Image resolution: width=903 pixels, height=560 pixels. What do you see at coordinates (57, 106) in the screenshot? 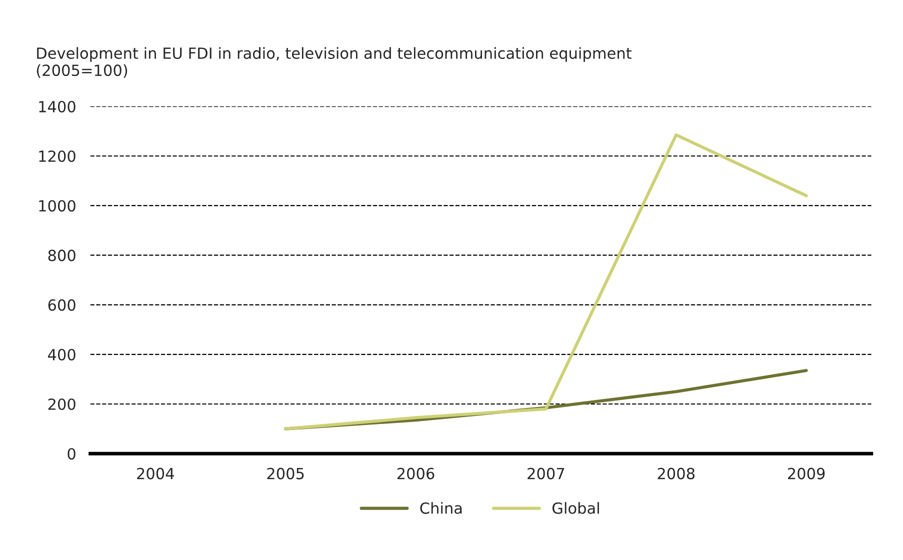
I see `y-tick-label: 1400` at bounding box center [57, 106].